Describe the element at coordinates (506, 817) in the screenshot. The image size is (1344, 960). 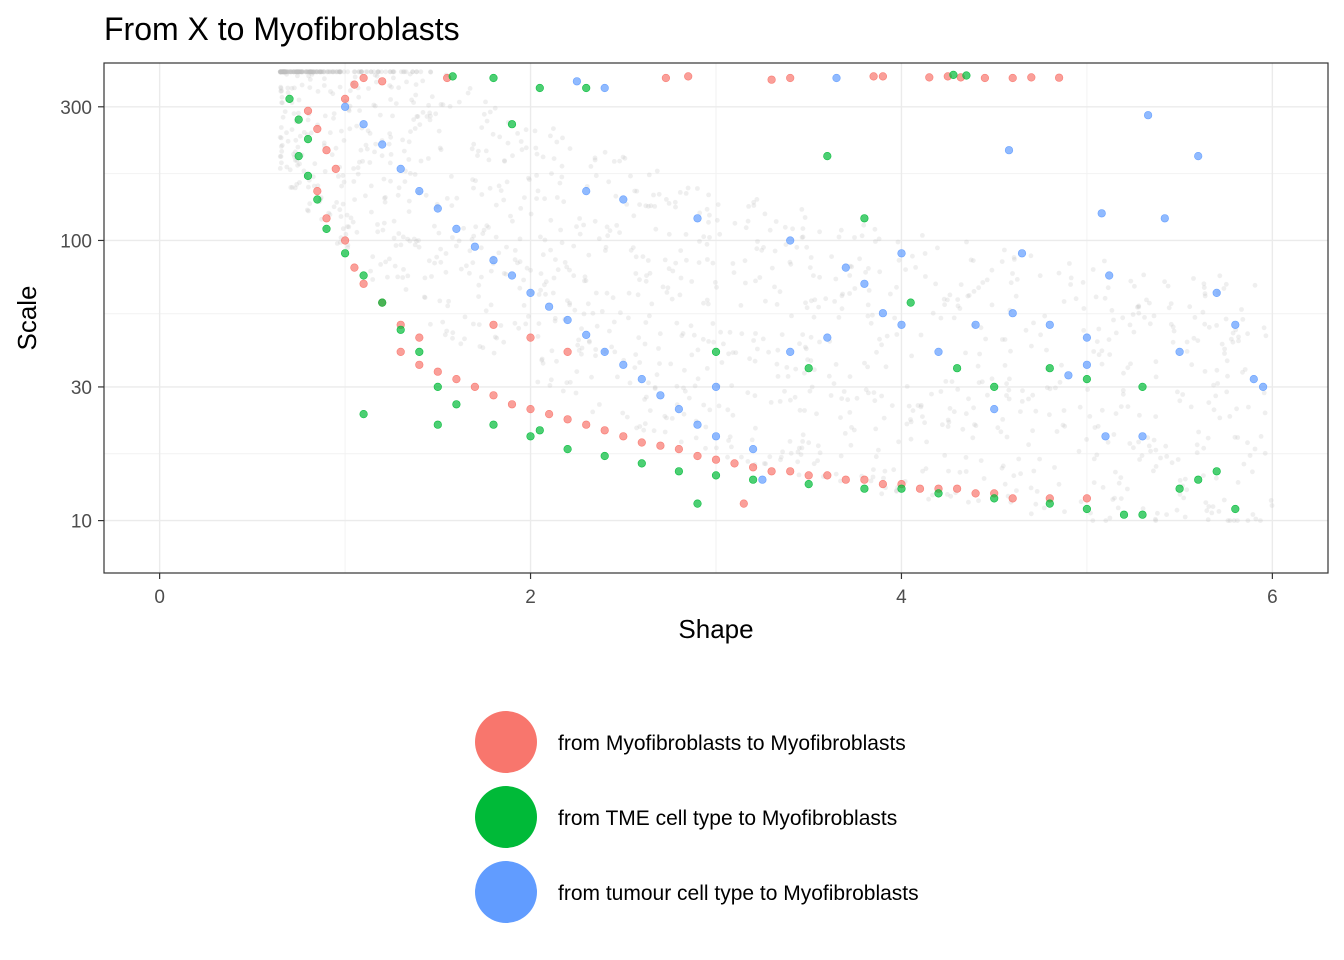
I see `legend-key` at that location.